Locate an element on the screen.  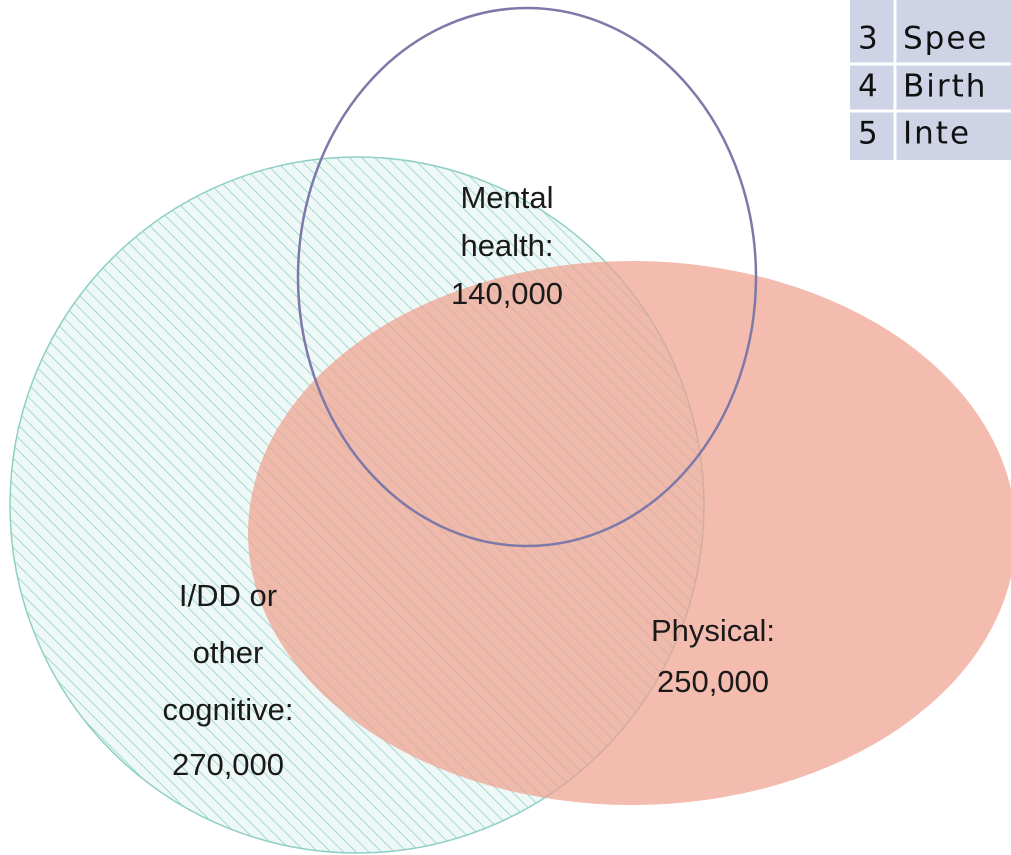
table-background is located at coordinates (930, 80).